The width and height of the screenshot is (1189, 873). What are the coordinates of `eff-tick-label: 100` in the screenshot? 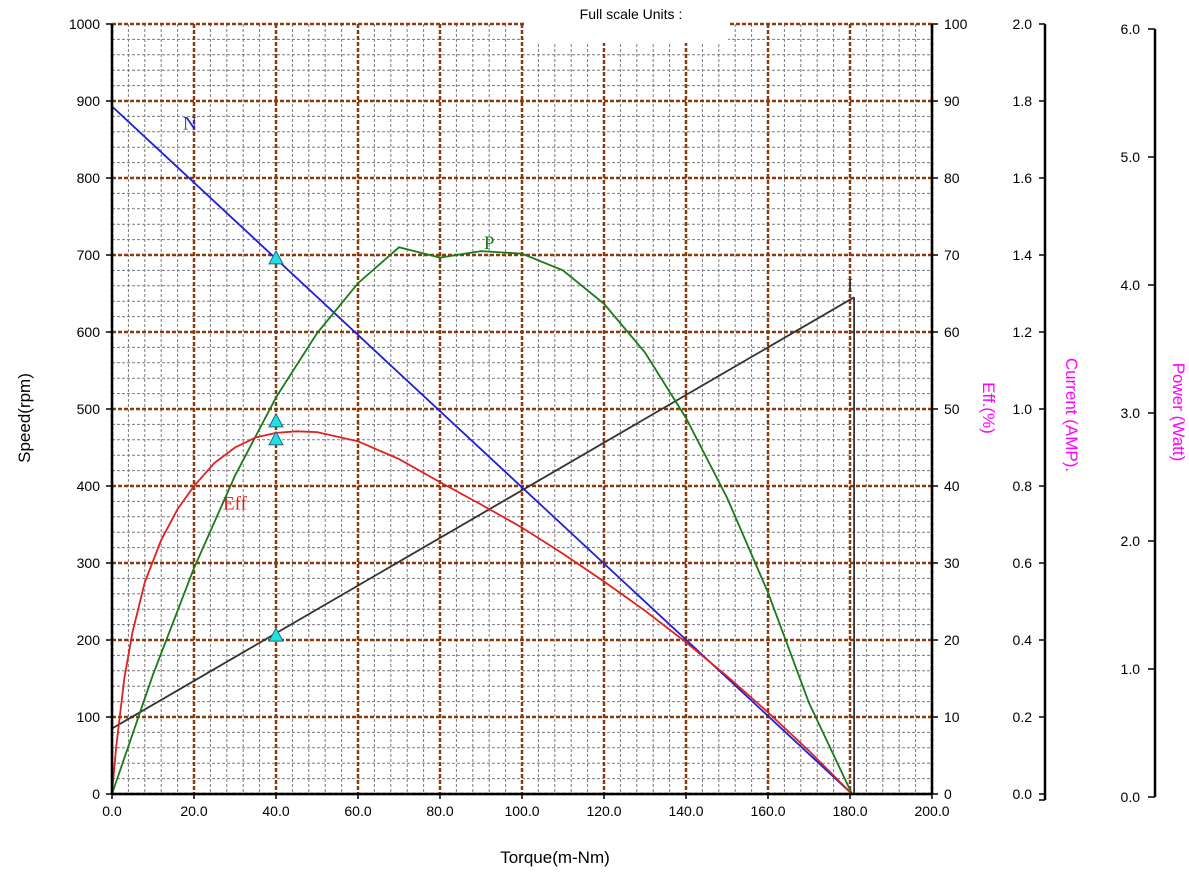 It's located at (956, 24).